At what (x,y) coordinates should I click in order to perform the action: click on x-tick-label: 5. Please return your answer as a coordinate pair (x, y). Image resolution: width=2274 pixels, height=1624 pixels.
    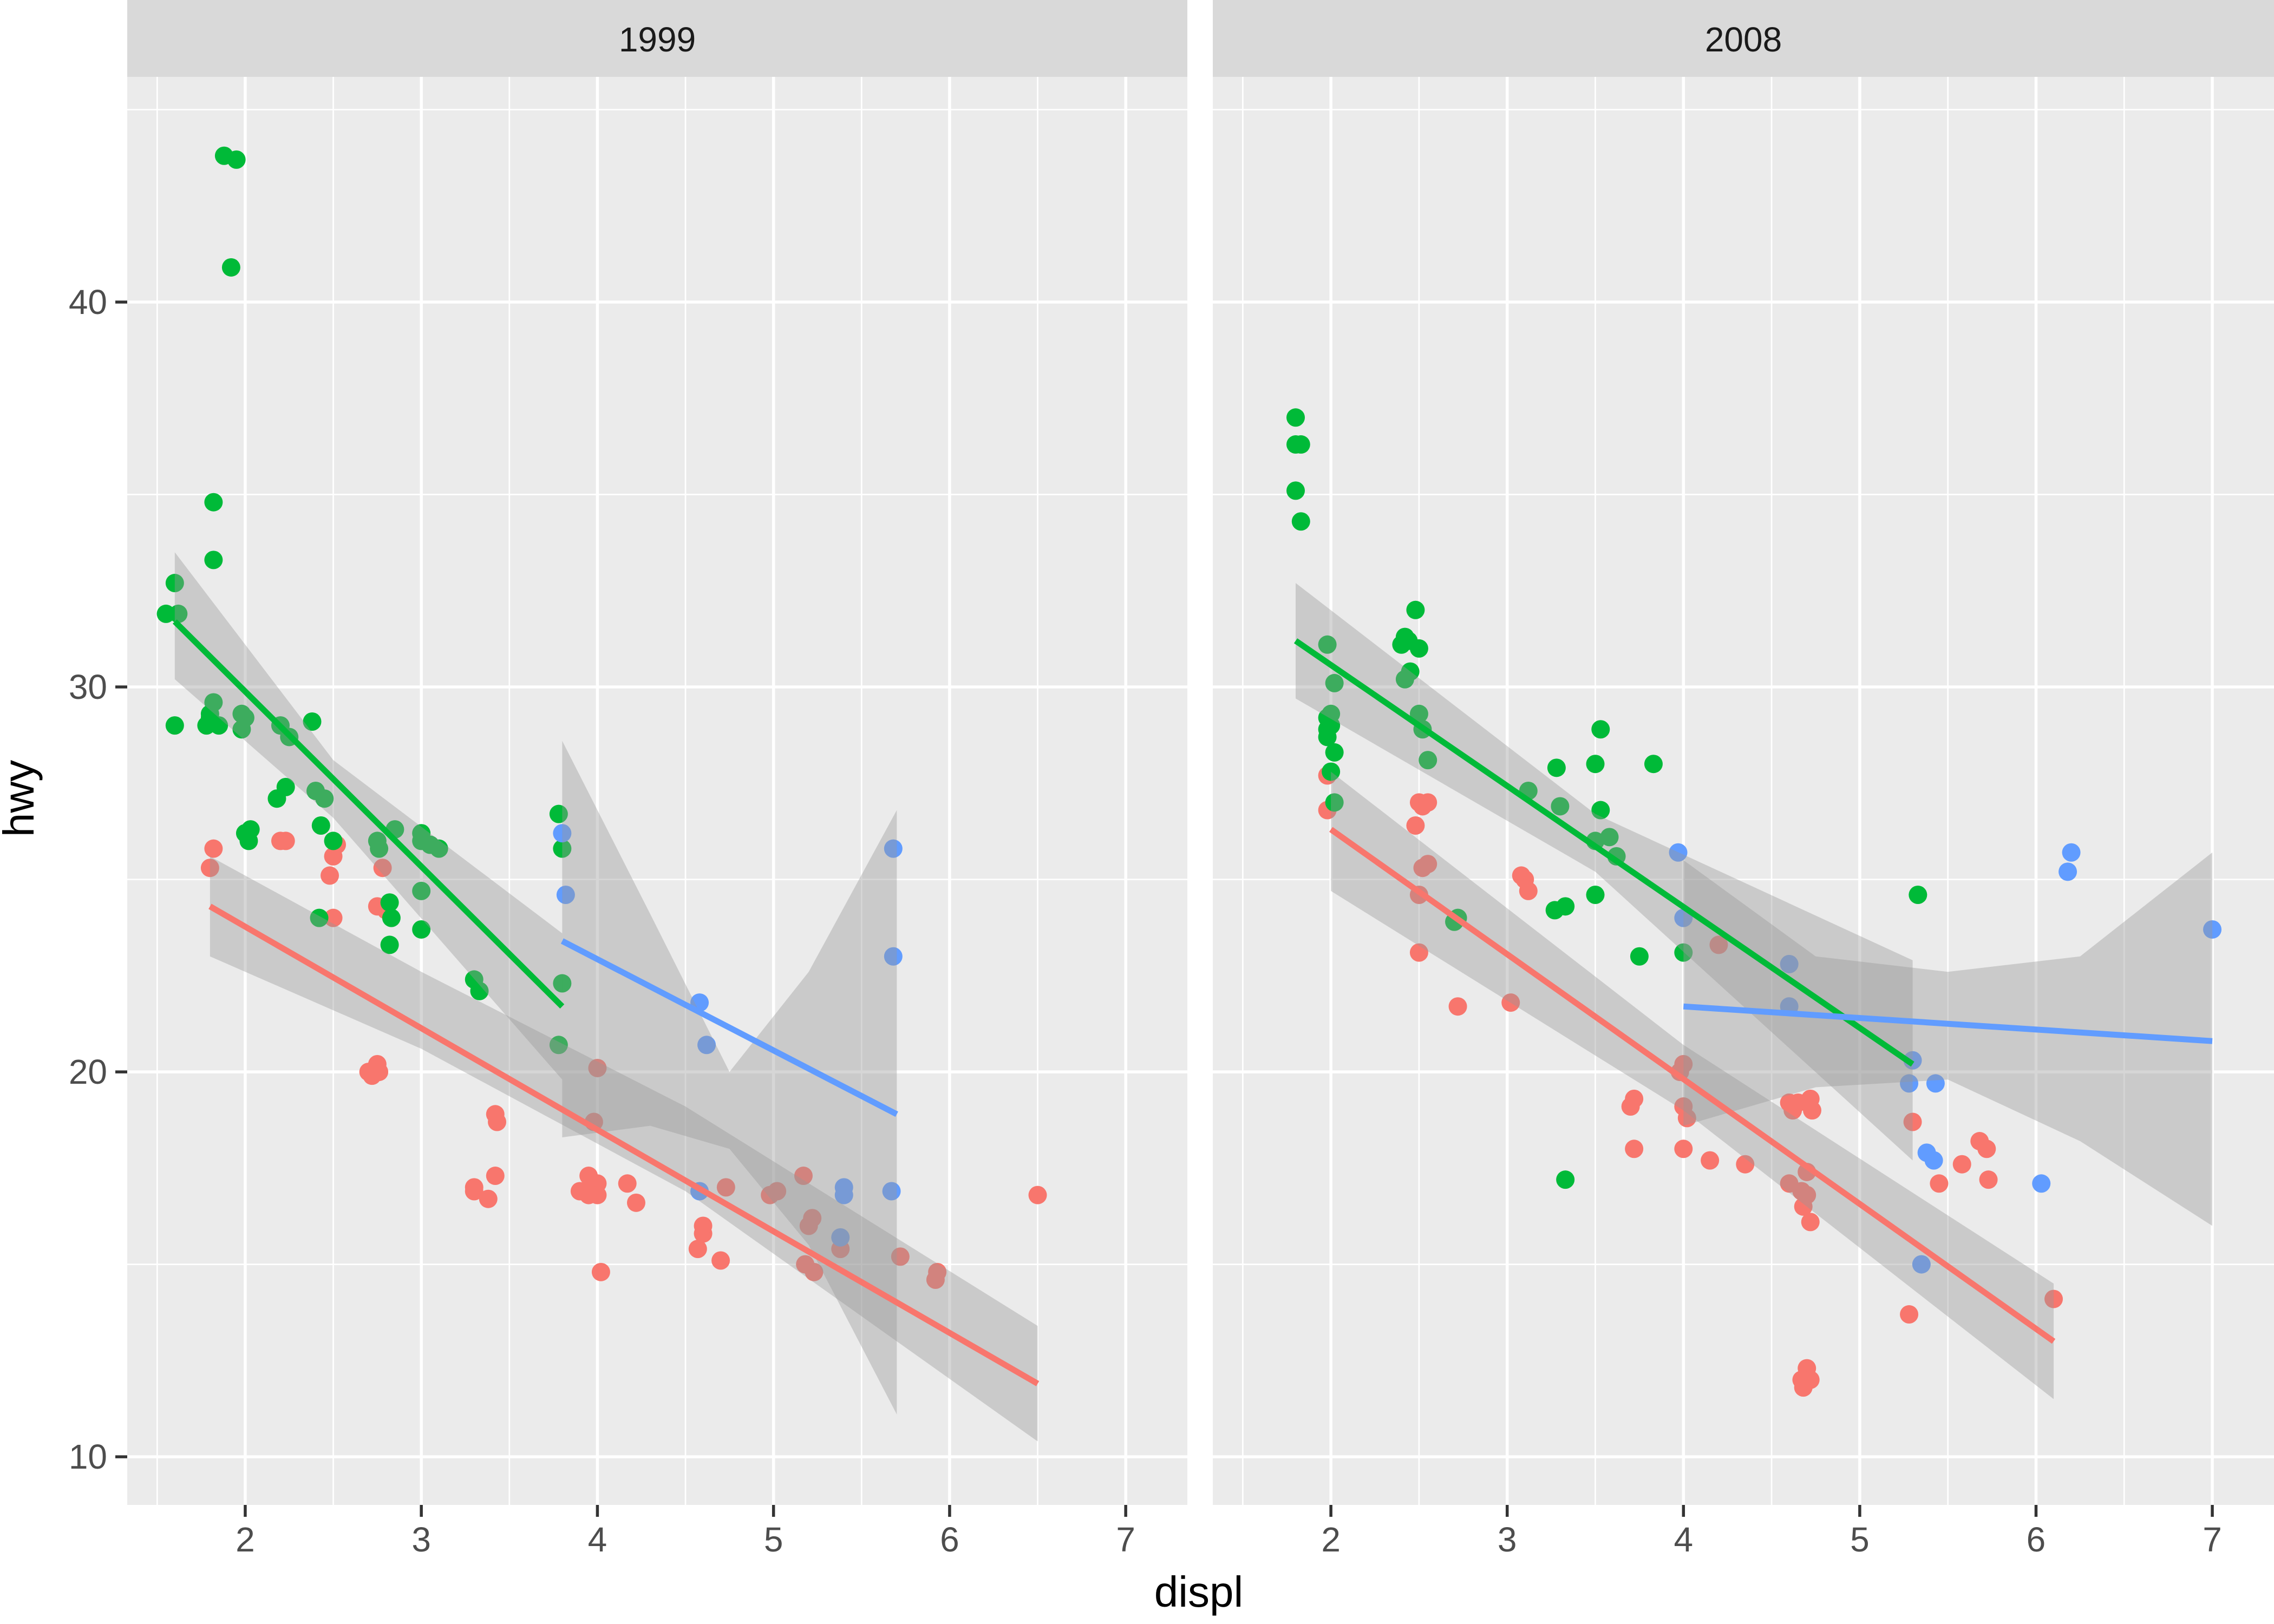
    Looking at the image, I should click on (1860, 1540).